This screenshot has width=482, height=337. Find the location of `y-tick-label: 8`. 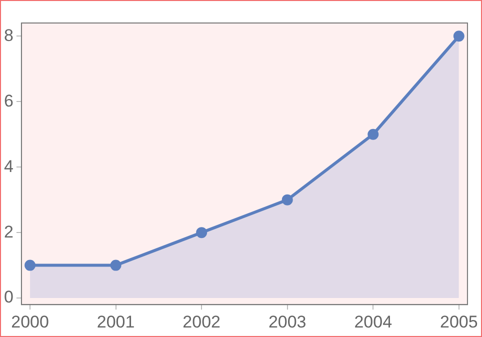

y-tick-label: 8 is located at coordinates (9, 35).